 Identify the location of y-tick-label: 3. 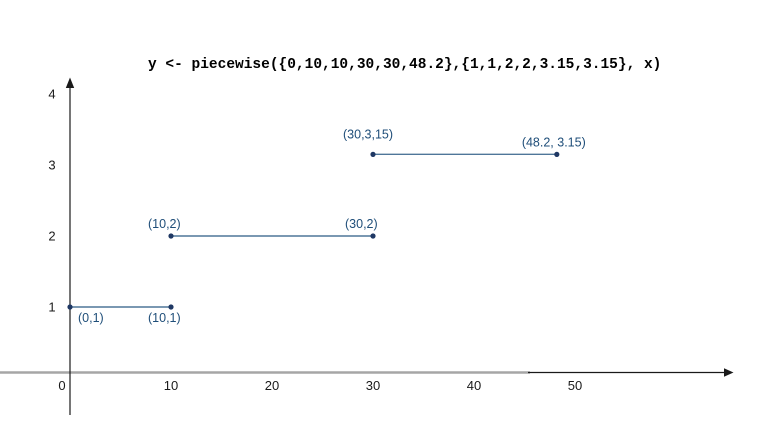
(51, 165).